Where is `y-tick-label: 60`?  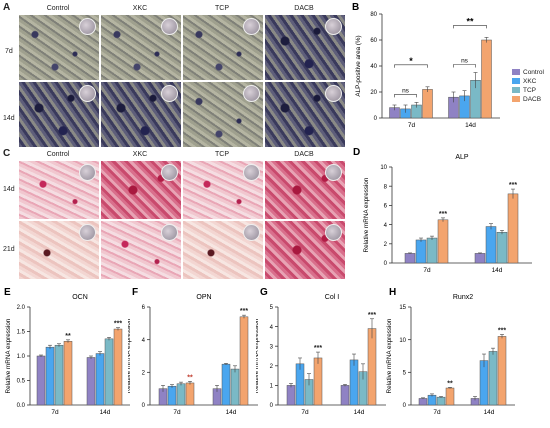 y-tick-label: 60 is located at coordinates (373, 41).